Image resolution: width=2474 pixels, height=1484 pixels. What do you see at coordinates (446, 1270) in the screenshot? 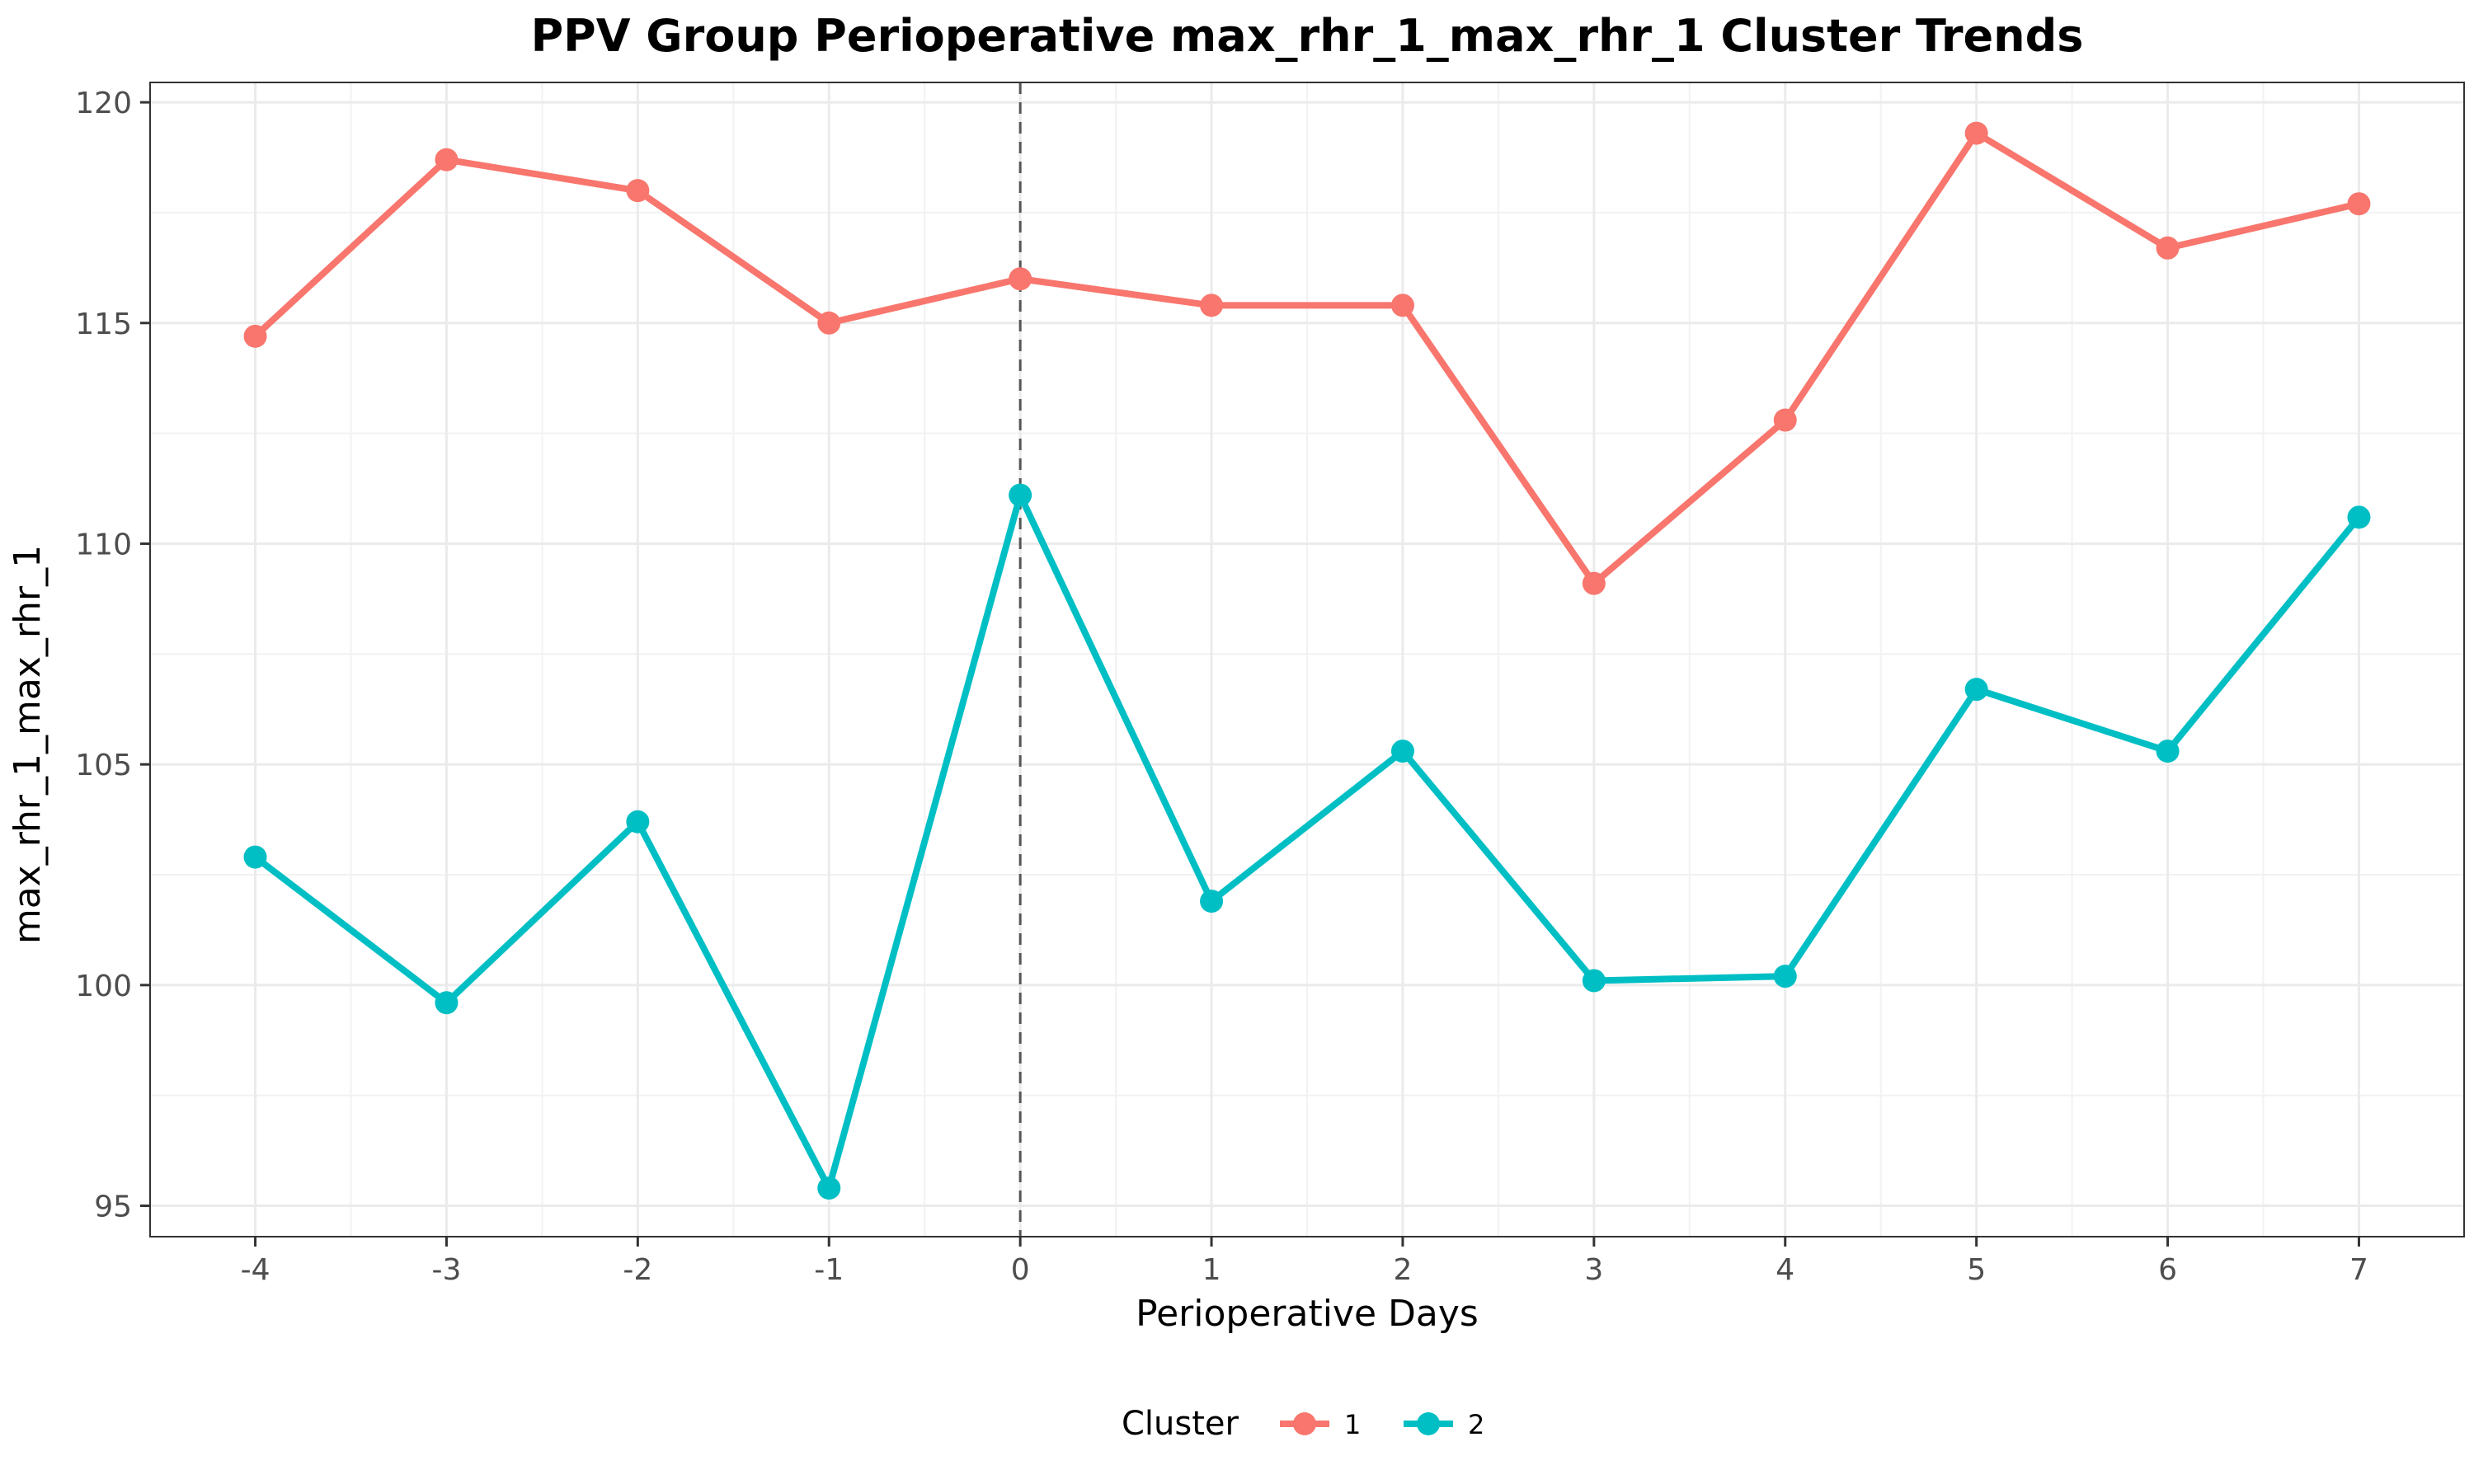
I see `x-tick-label: -3` at bounding box center [446, 1270].